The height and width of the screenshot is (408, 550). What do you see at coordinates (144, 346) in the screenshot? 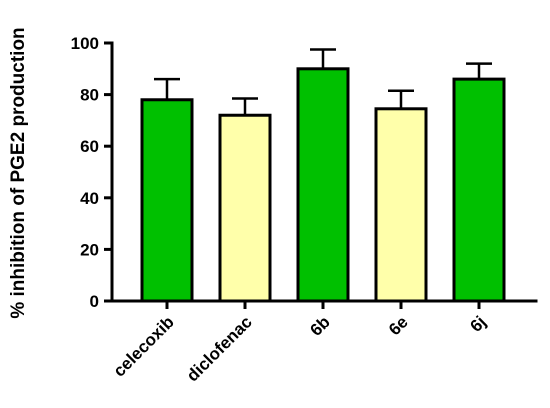
I see `x-category-label: celecoxib` at bounding box center [144, 346].